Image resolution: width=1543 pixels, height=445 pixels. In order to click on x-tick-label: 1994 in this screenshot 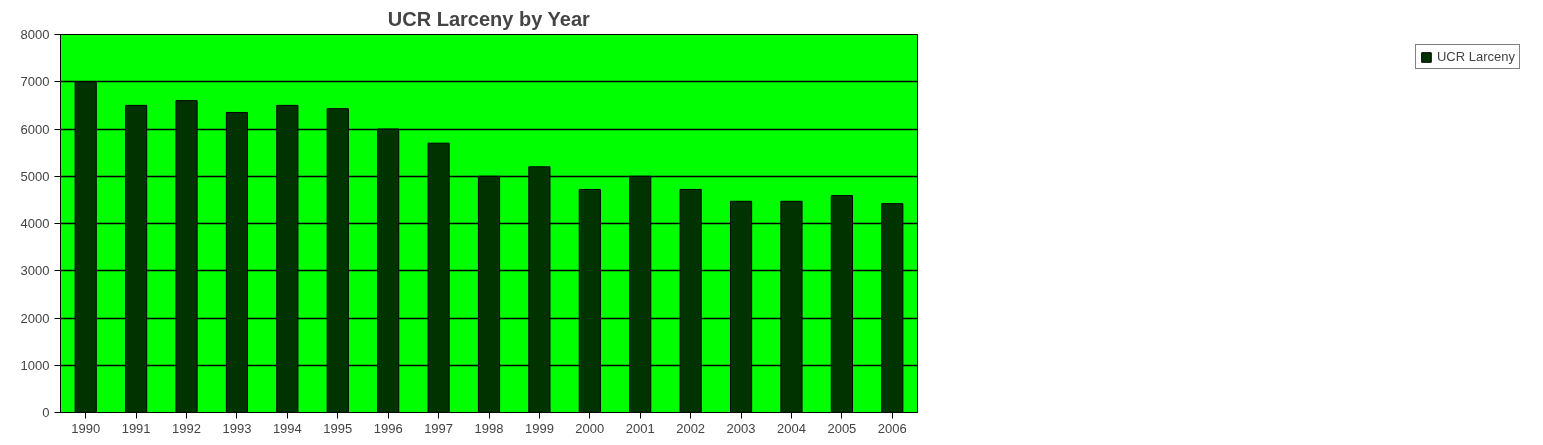, I will do `click(287, 428)`.